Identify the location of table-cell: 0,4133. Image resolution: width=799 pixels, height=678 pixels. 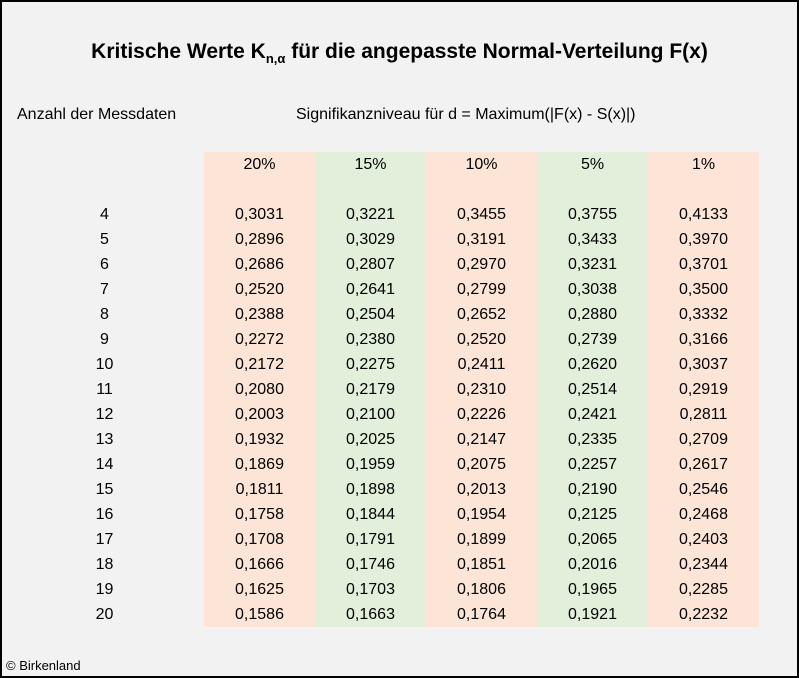
(703, 214).